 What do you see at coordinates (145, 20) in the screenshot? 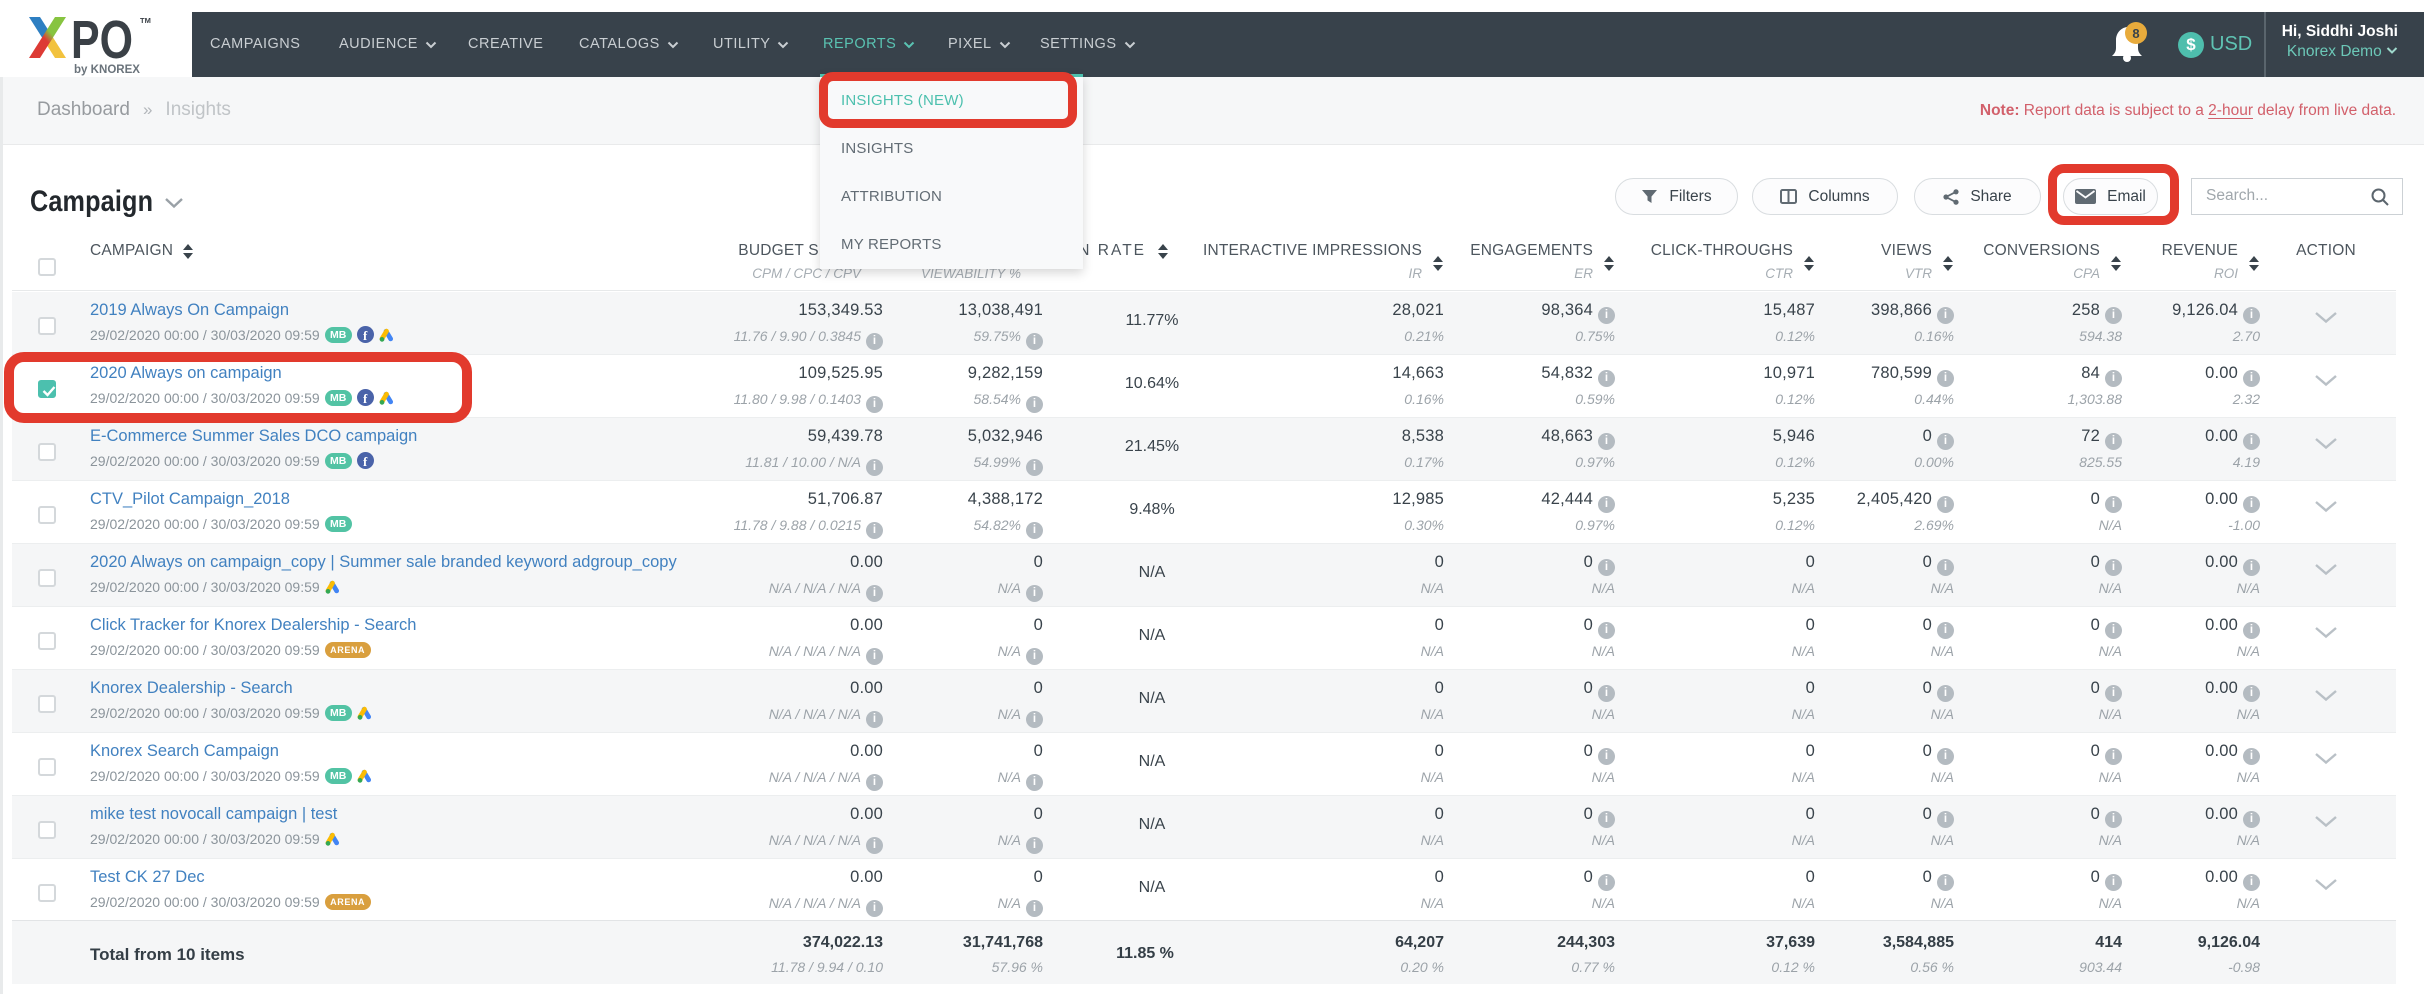
I see `svg-text: TM` at bounding box center [145, 20].